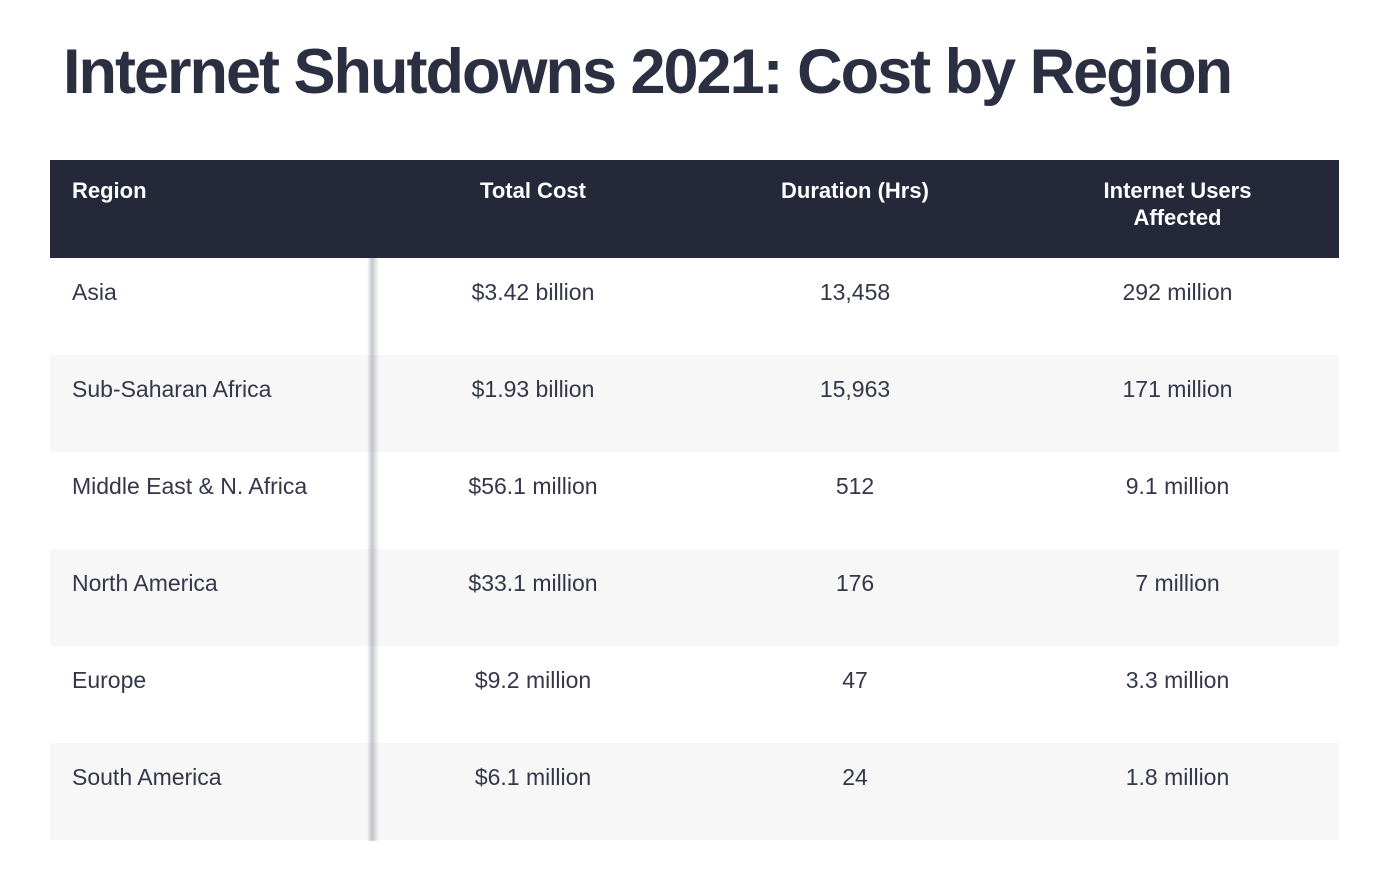 The image size is (1378, 874). I want to click on column-header-users-affected: Internet Users Affected, so click(1177, 209).